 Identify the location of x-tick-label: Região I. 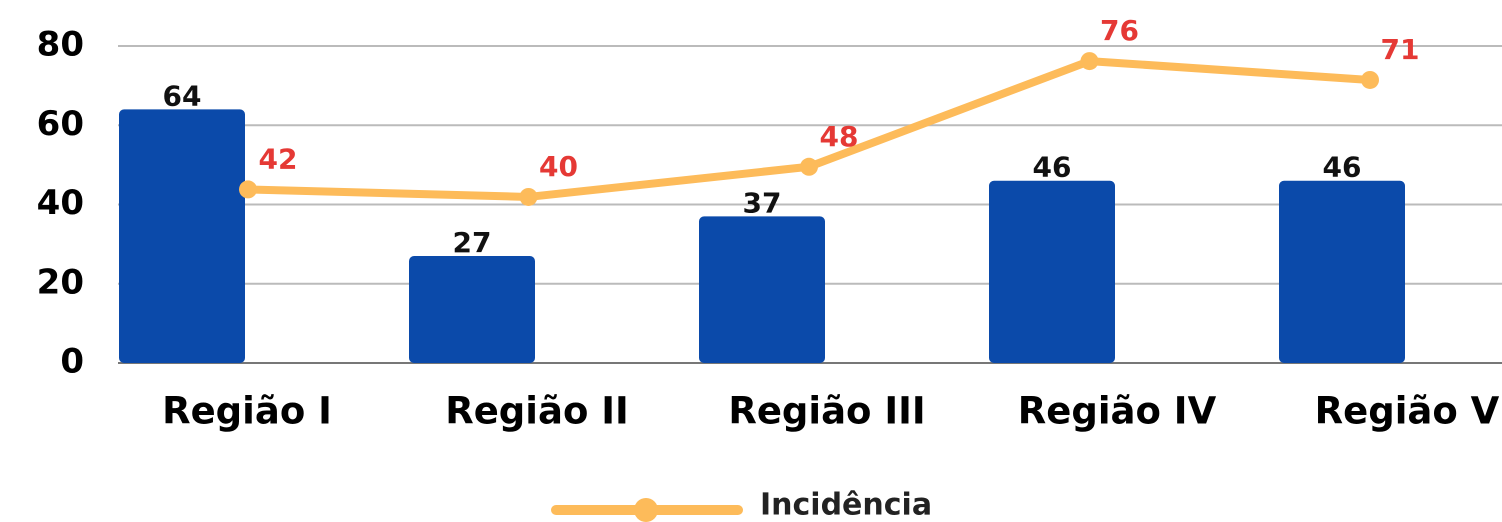
(247, 411).